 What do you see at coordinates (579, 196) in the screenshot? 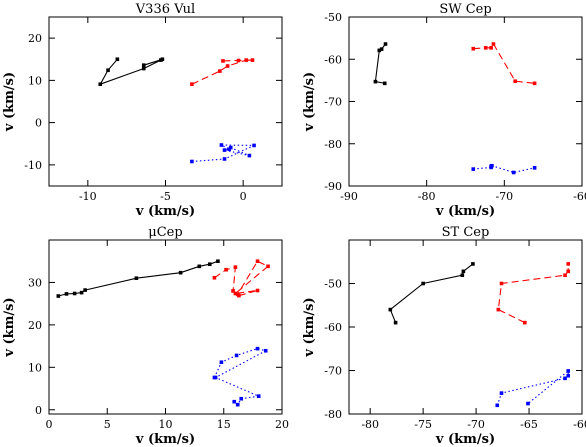
I see `x-tick-label: -60` at bounding box center [579, 196].